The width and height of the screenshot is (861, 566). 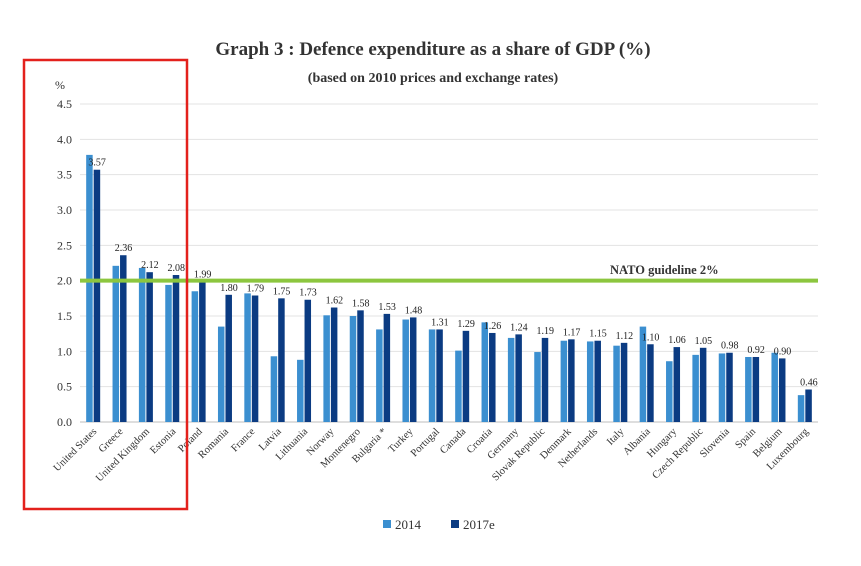 I want to click on bar-2014-denmark, so click(x=564, y=381).